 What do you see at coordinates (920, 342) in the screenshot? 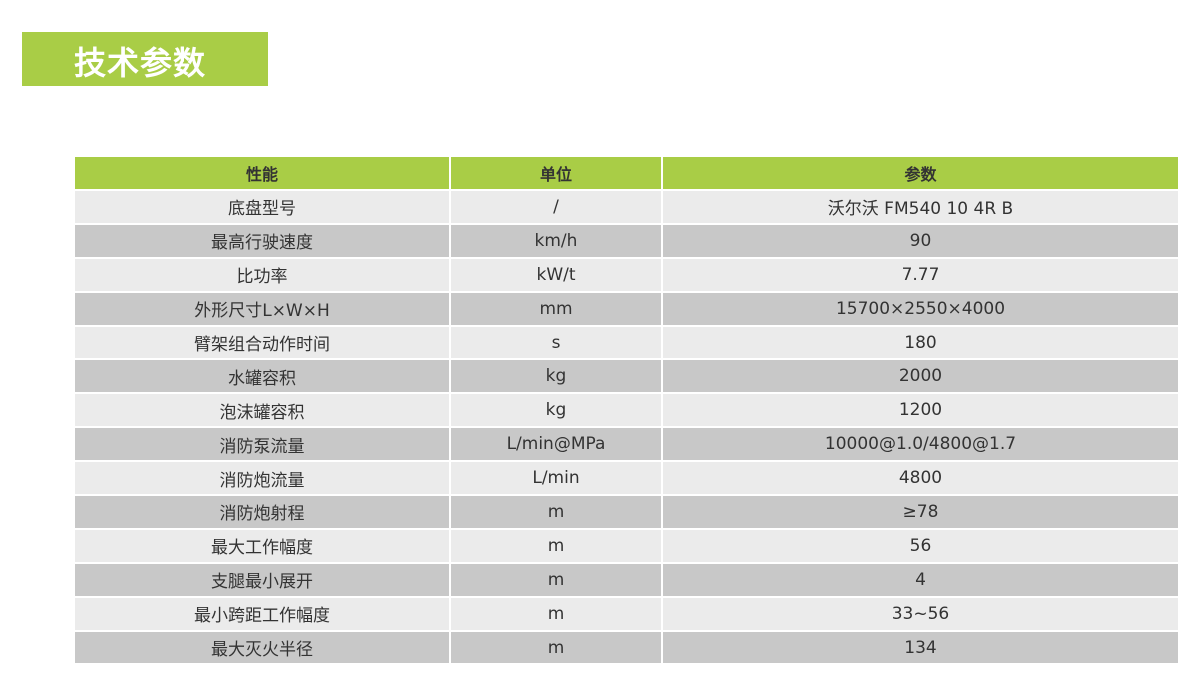
I see `parameter-cell: 180` at bounding box center [920, 342].